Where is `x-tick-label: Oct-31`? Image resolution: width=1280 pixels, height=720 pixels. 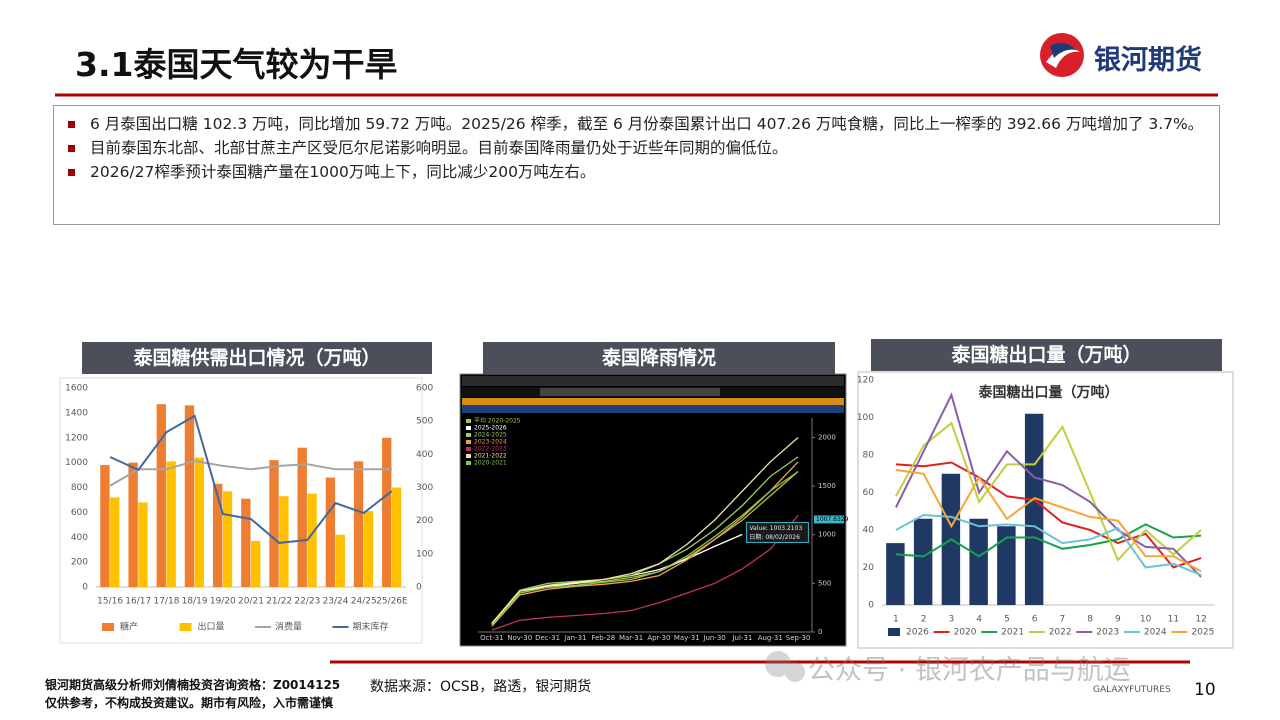
x-tick-label: Oct-31 is located at coordinates (492, 638).